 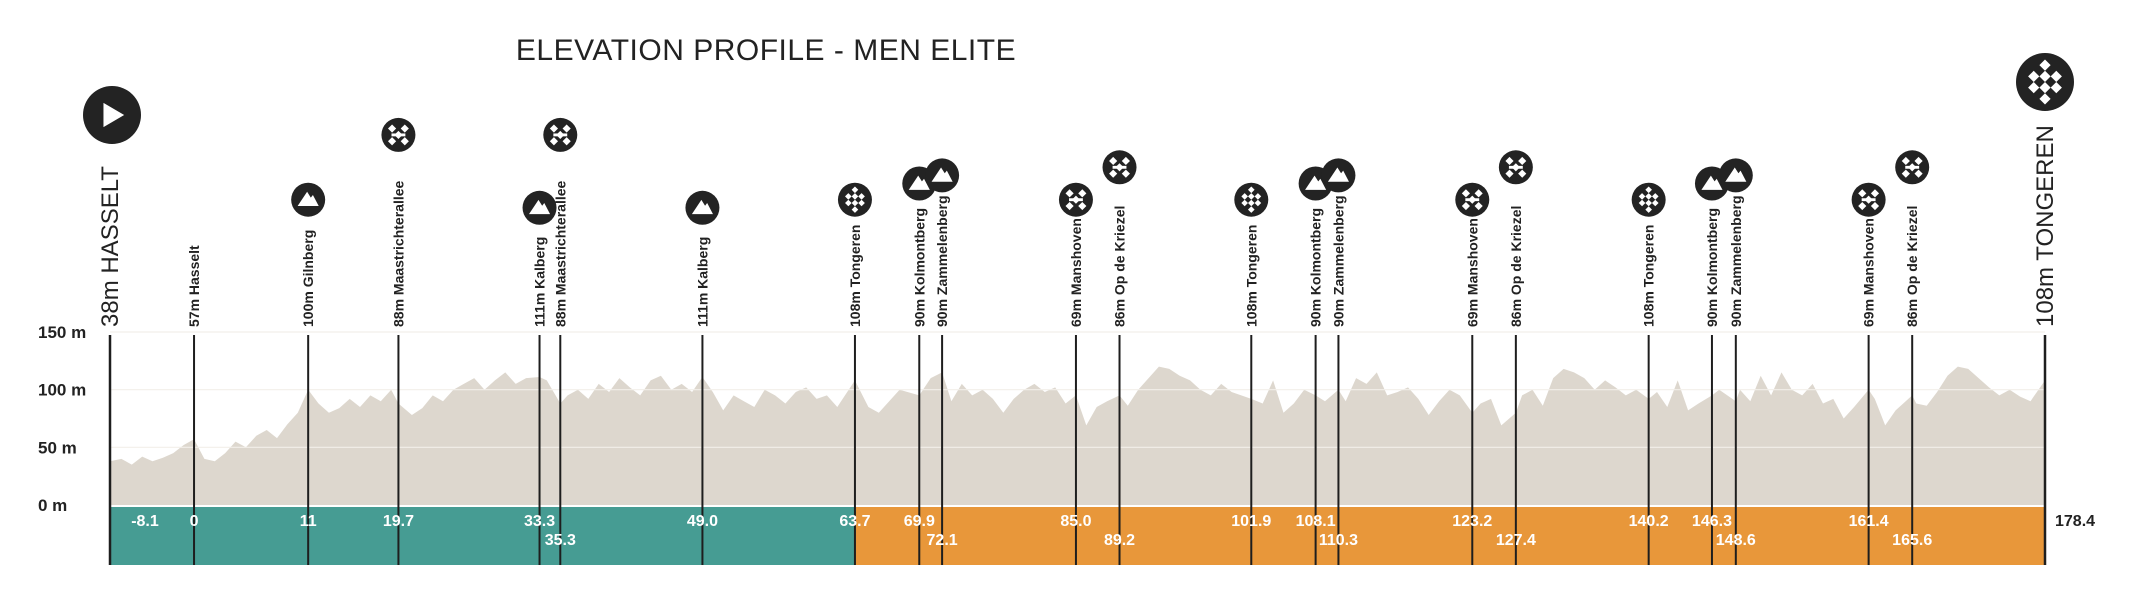 I want to click on km-label: 69.9, so click(x=919, y=521).